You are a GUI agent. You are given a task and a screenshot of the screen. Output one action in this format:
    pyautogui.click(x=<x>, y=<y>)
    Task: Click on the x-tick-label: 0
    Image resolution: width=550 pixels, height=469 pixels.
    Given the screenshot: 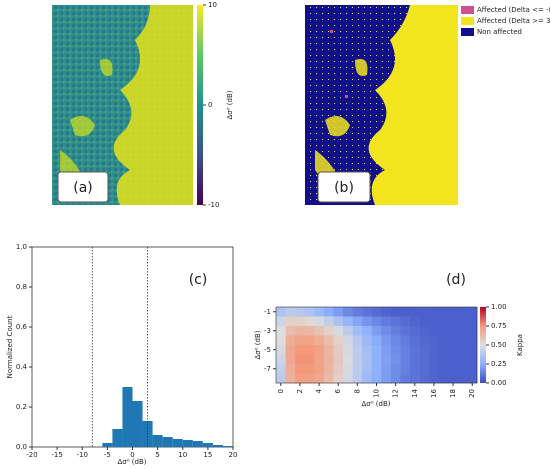 What is the action you would take?
    pyautogui.click(x=132, y=455)
    